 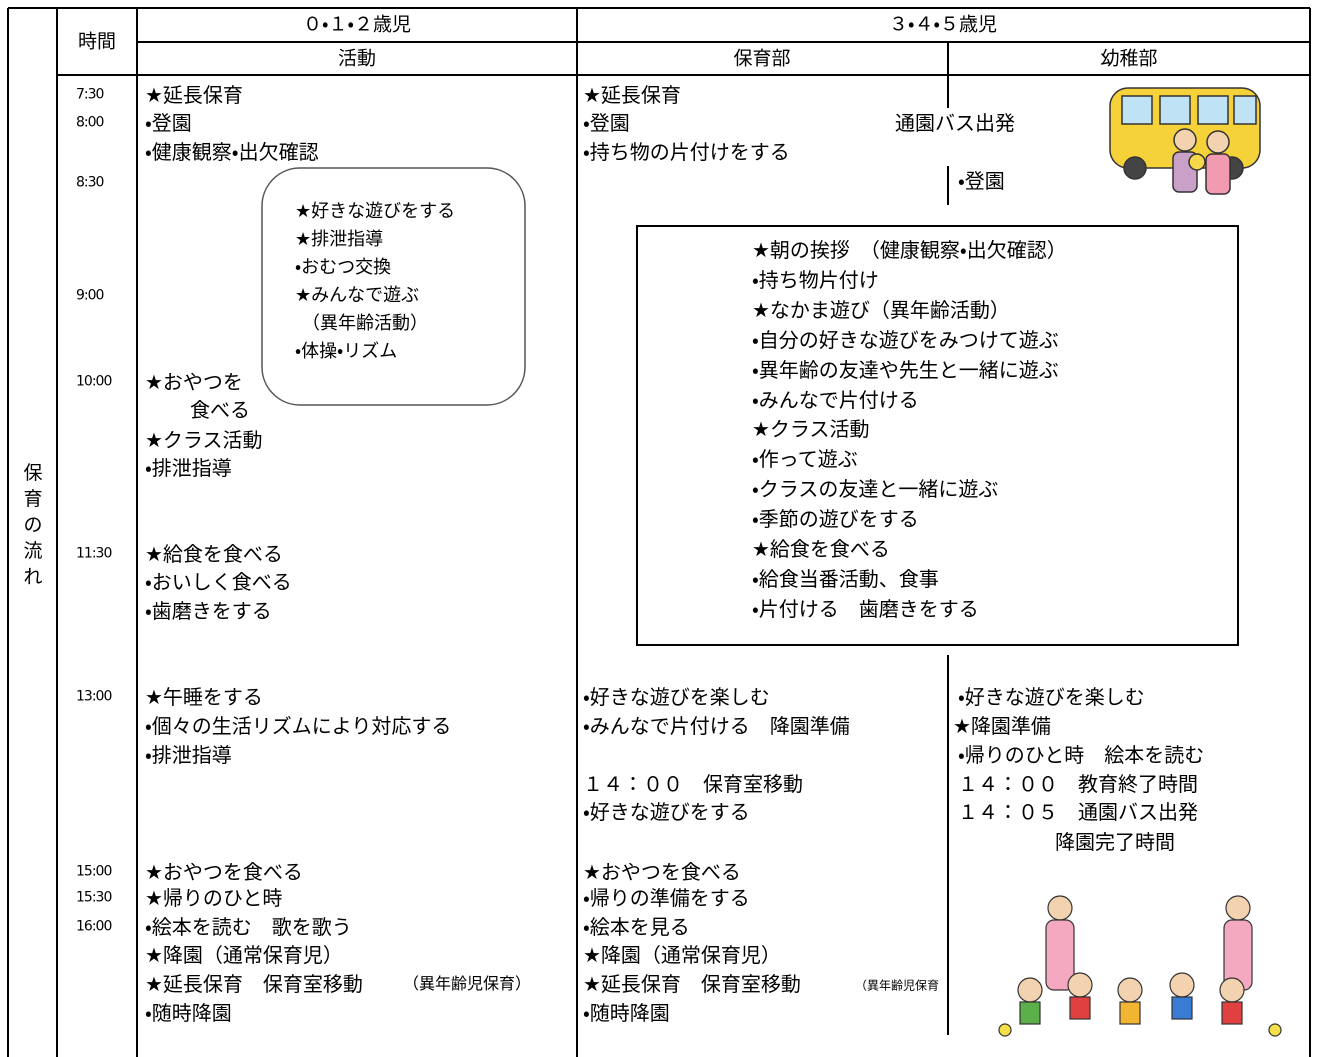 What do you see at coordinates (94, 553) in the screenshot?
I see `time-label: 11:30` at bounding box center [94, 553].